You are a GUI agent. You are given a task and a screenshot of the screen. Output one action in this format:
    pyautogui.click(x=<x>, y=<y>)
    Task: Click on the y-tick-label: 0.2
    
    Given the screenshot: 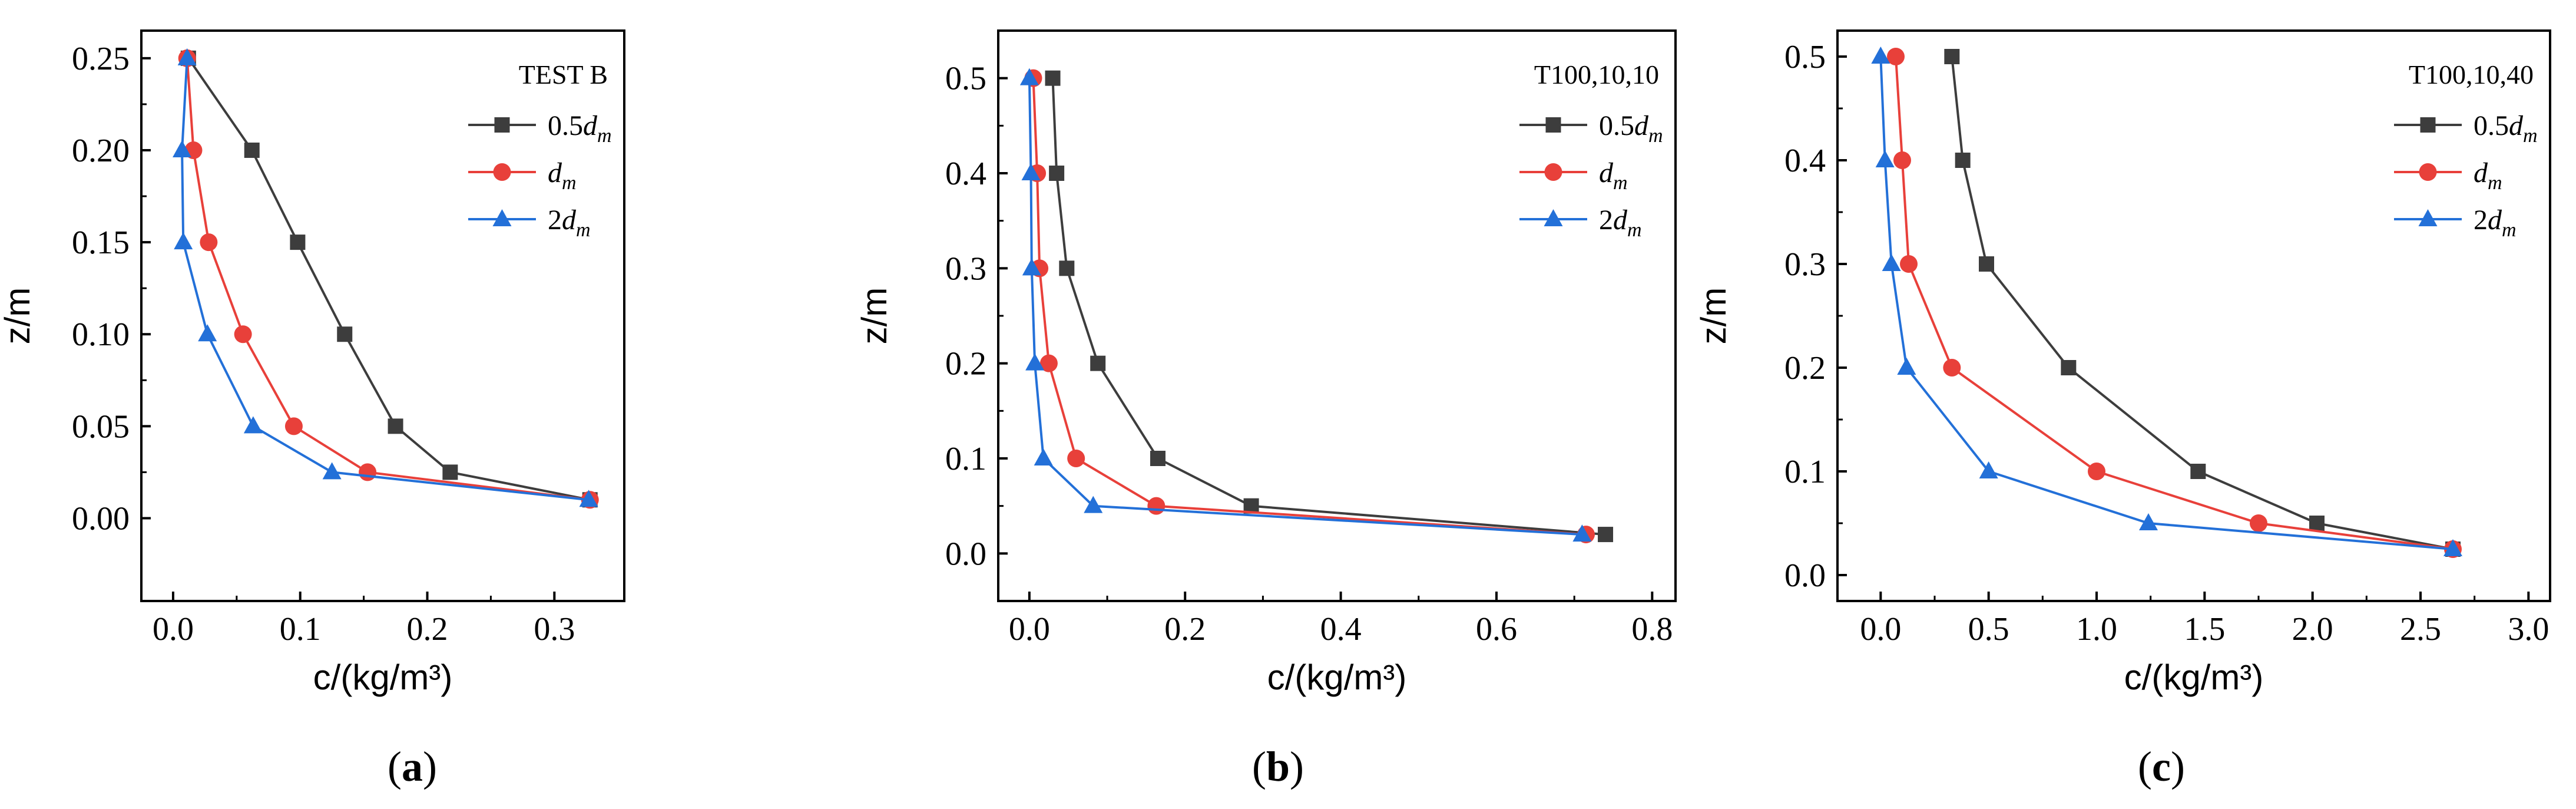 What is the action you would take?
    pyautogui.click(x=965, y=364)
    